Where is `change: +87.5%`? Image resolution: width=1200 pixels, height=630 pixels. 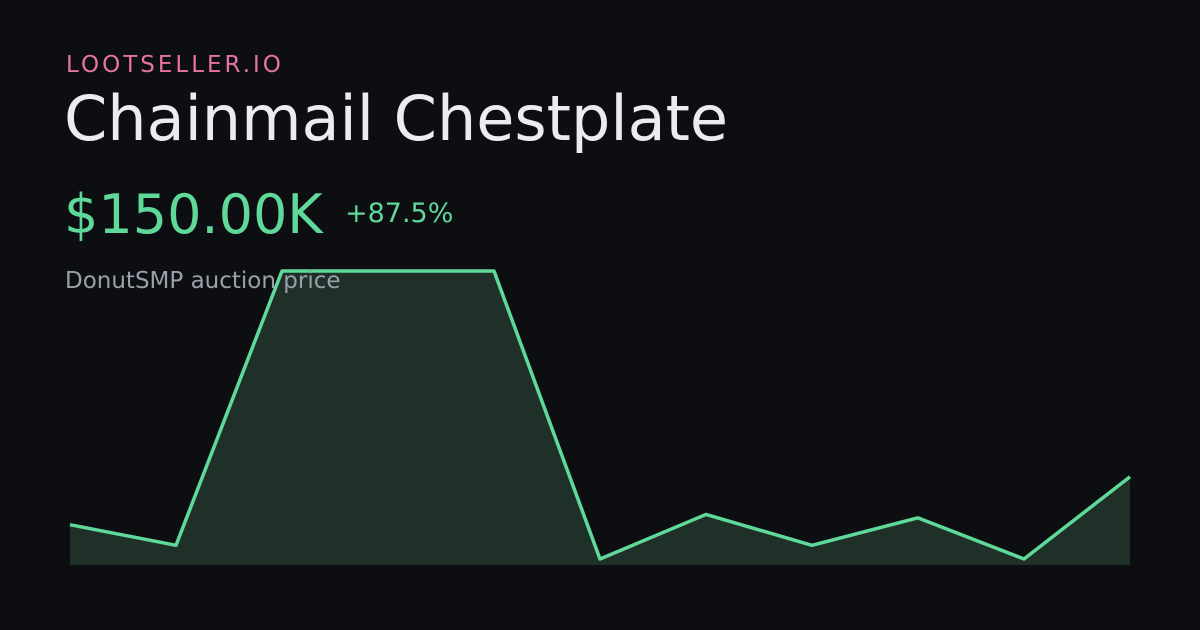
change: +87.5% is located at coordinates (399, 213).